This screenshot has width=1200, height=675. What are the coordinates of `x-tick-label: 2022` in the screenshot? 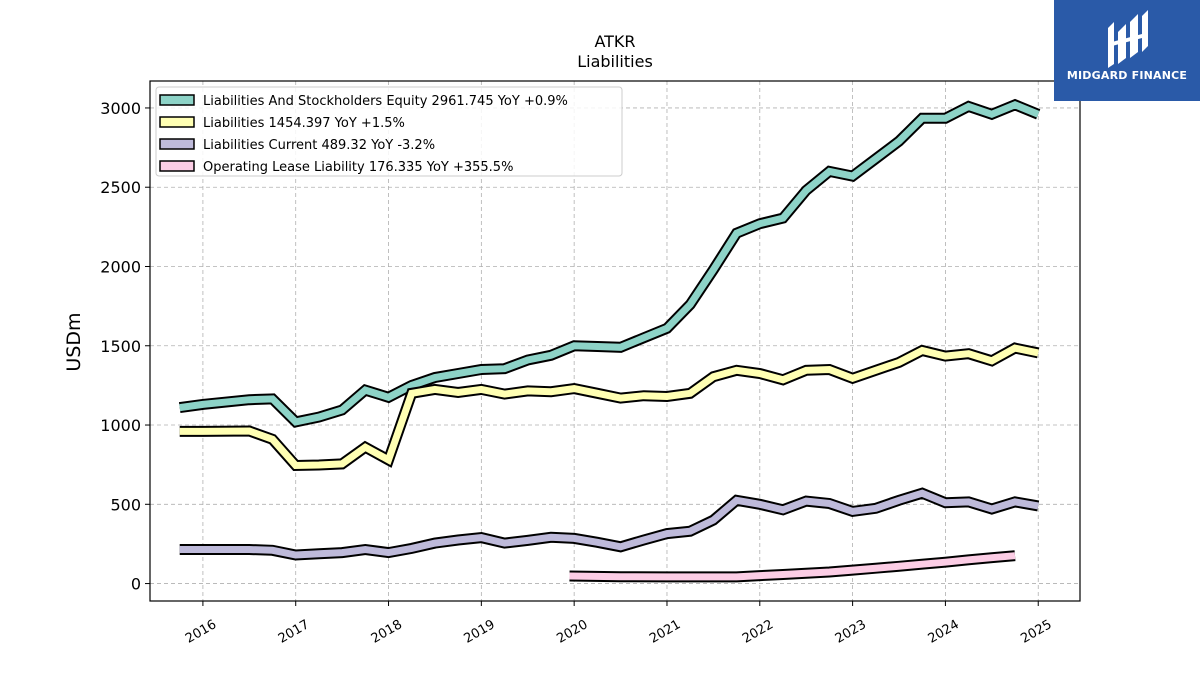 It's located at (758, 632).